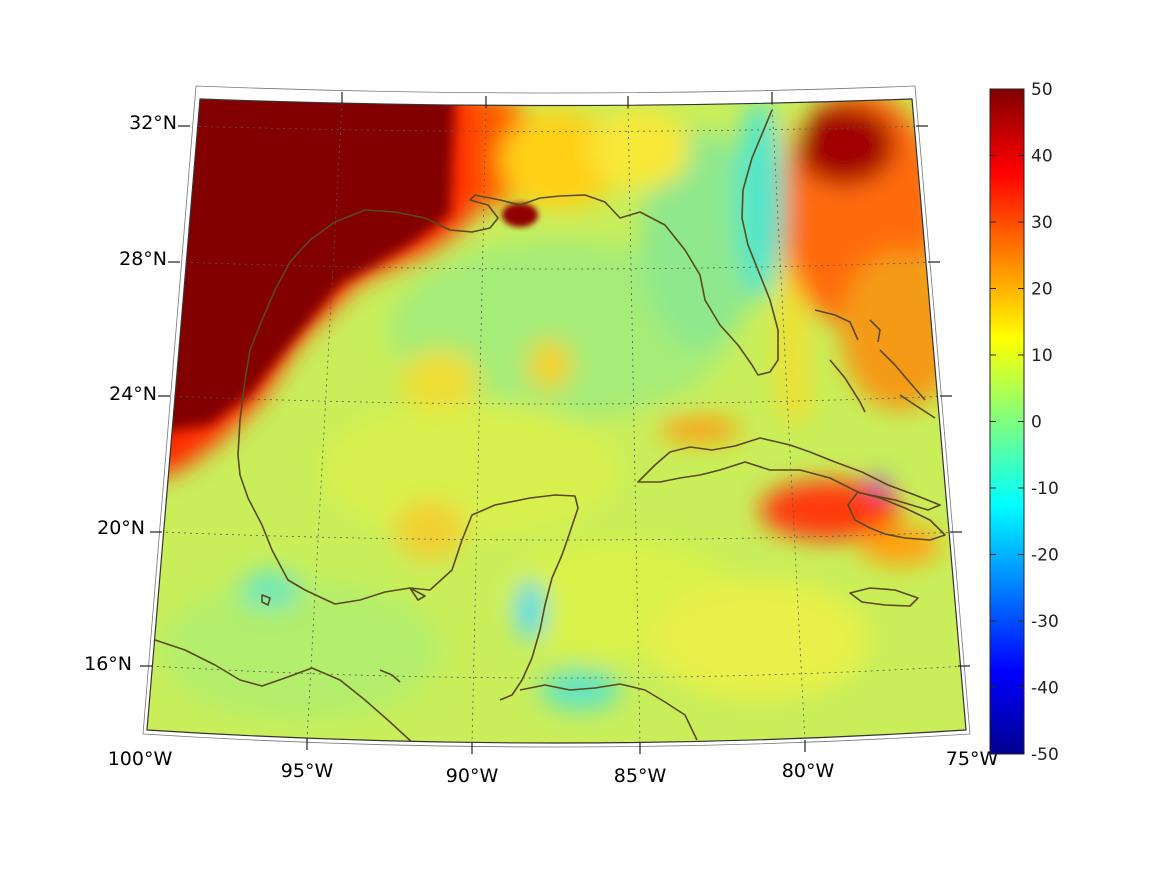 This screenshot has height=875, width=1167. What do you see at coordinates (1045, 622) in the screenshot?
I see `colorbar-label: -30` at bounding box center [1045, 622].